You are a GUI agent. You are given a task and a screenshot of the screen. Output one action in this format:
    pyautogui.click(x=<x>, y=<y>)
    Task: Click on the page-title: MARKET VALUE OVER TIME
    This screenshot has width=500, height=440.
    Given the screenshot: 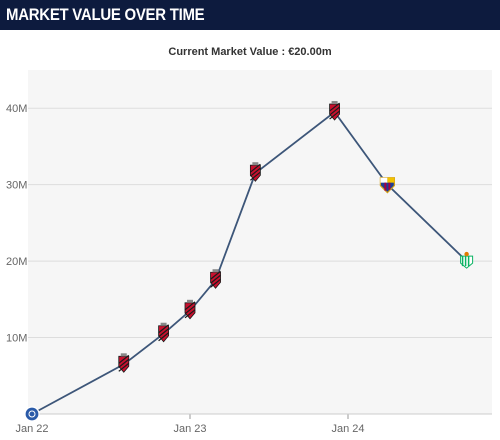 What is the action you would take?
    pyautogui.click(x=105, y=14)
    